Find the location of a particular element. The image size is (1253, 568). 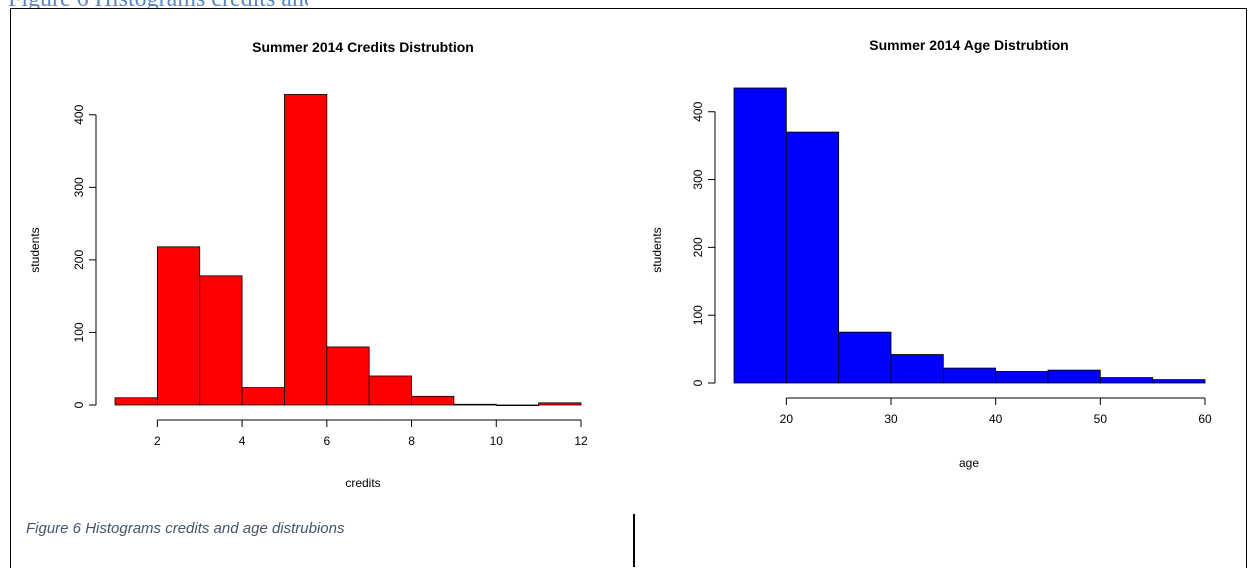

chart-title: Summer 2014 Age Distrubtion is located at coordinates (968, 45).